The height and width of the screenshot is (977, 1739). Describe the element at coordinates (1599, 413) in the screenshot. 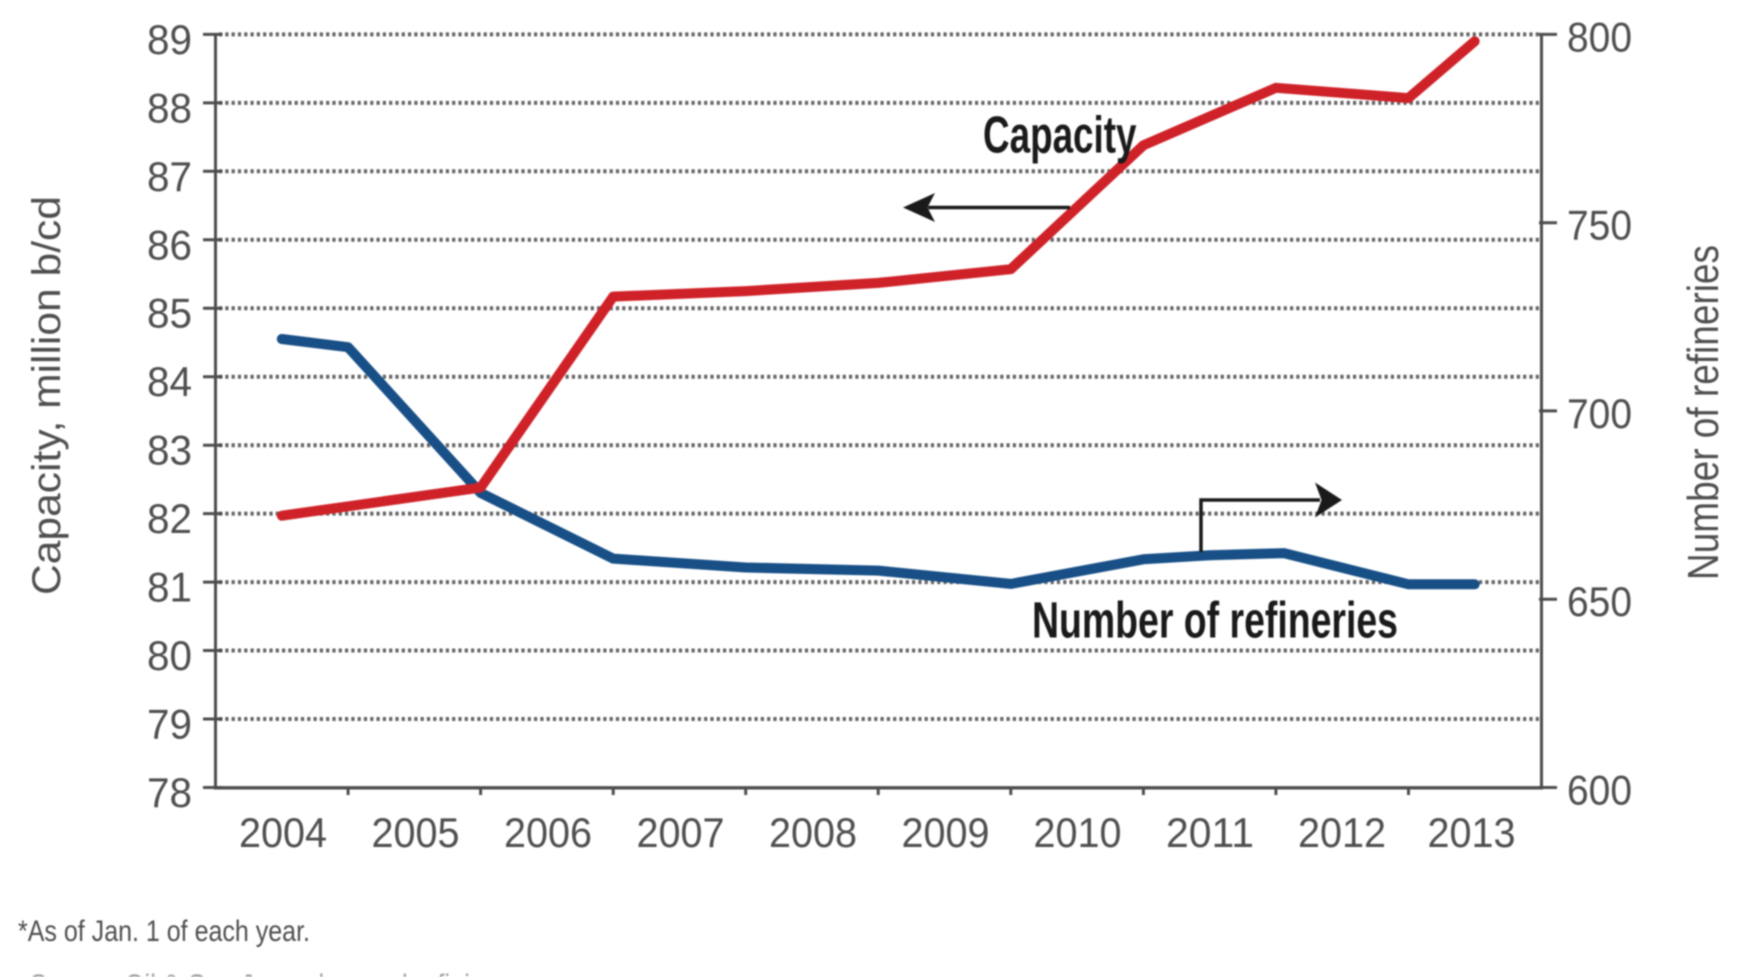

I see `svg-text: 700` at that location.